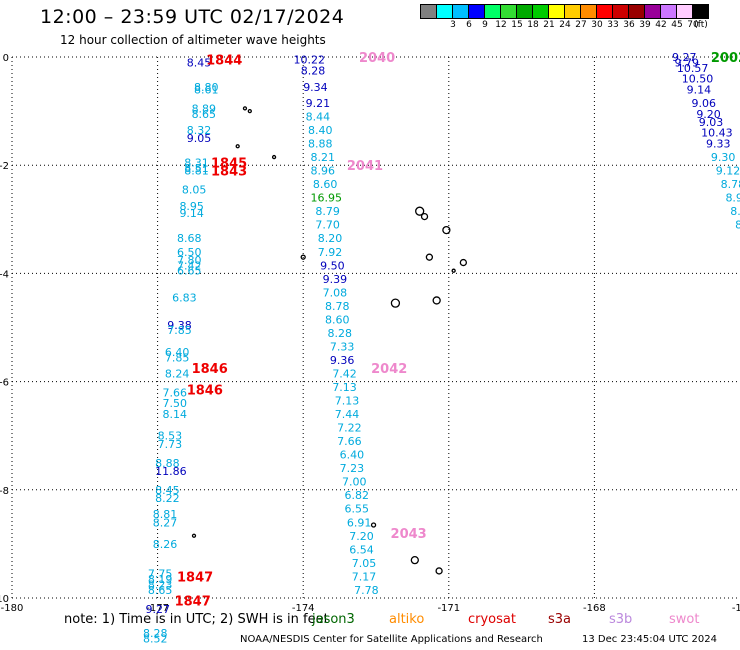  What do you see at coordinates (342, 346) in the screenshot?
I see `wave-height-label: 7.33` at bounding box center [342, 346].